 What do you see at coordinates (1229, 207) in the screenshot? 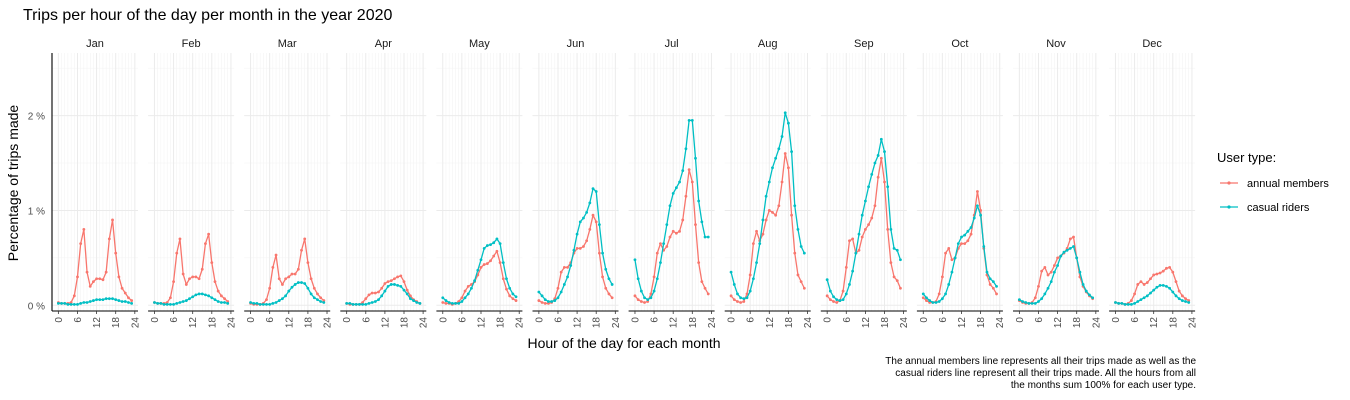
I see `legend-key-point` at bounding box center [1229, 207].